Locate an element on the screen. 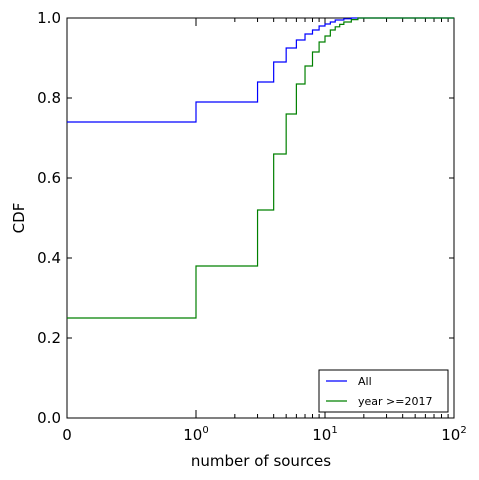 The image size is (479, 480). x-tick-label-exponent: 1 is located at coordinates (334, 430).